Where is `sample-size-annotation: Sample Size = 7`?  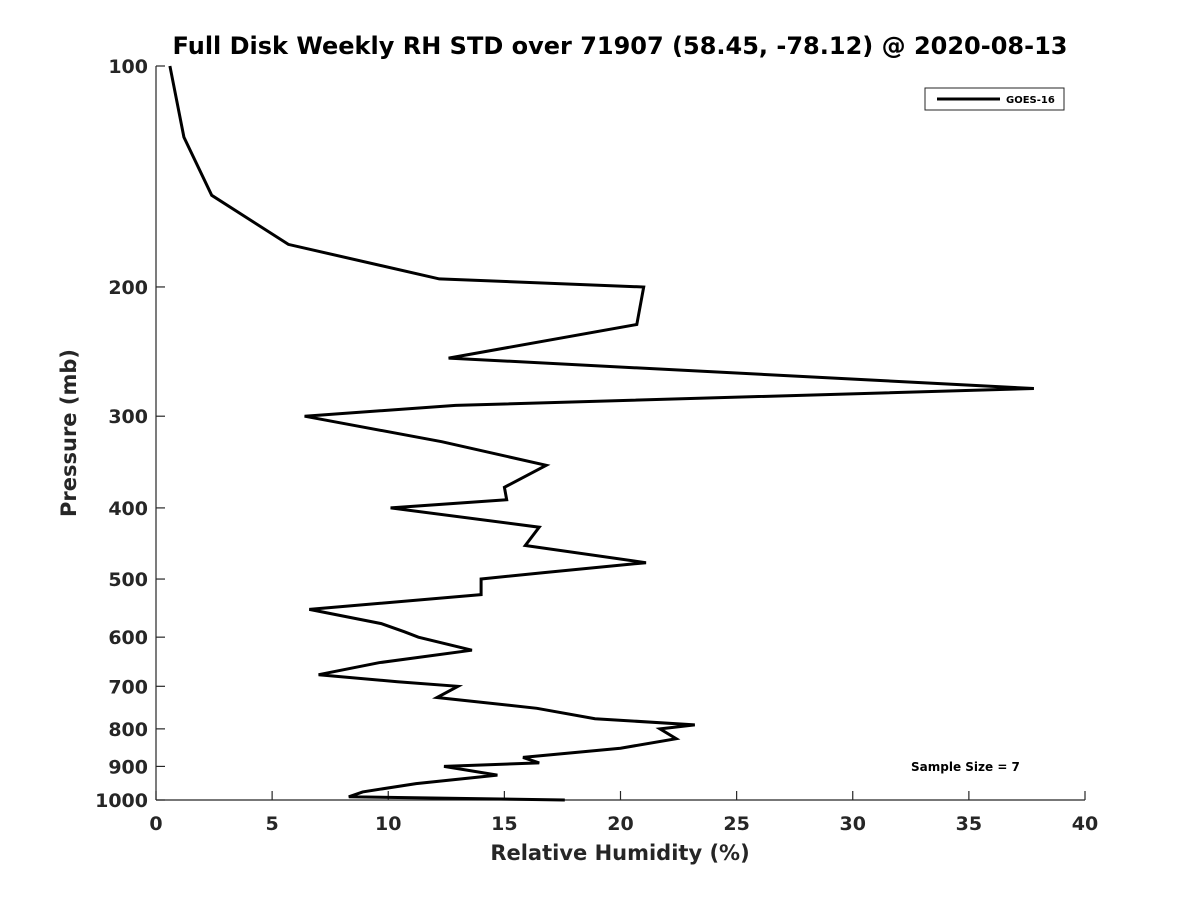 sample-size-annotation: Sample Size = 7 is located at coordinates (965, 767).